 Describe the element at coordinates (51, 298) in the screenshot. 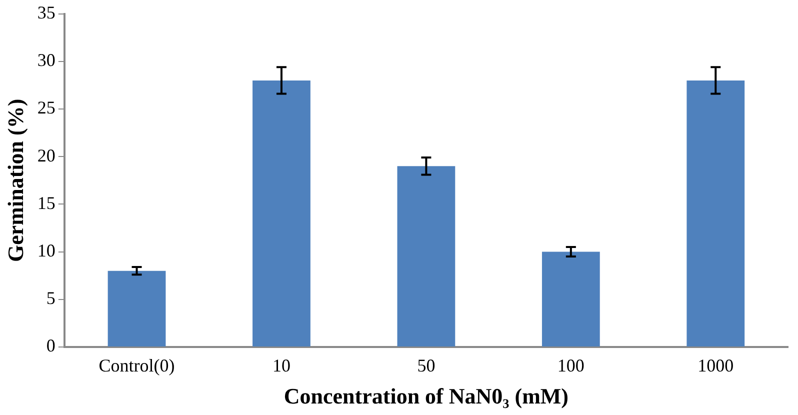

I see `y-tick-label: 5` at that location.